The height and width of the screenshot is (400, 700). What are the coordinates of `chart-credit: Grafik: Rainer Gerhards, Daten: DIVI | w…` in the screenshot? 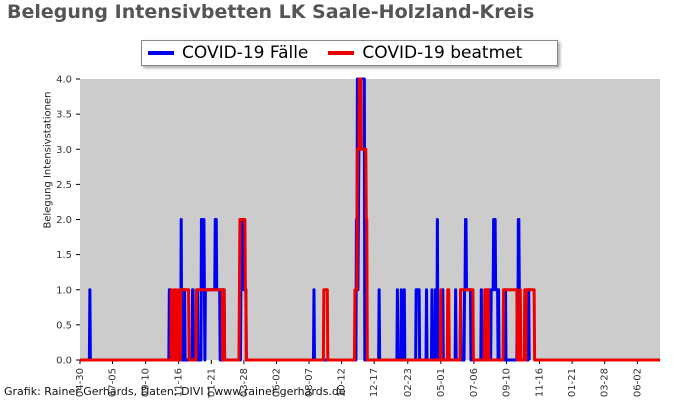 It's located at (175, 391).